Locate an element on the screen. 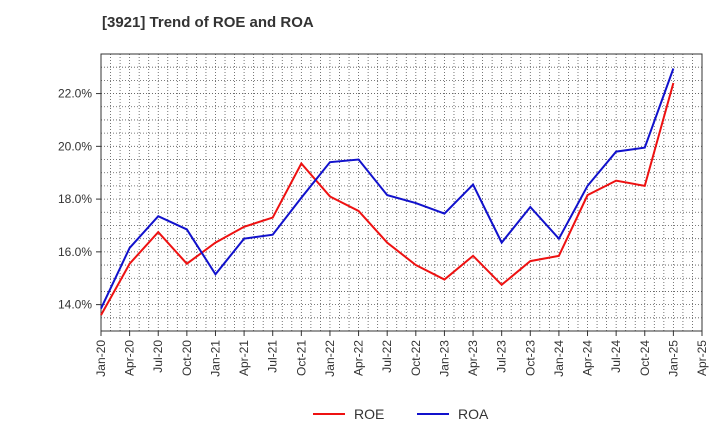  x-tick-label: Jul-21 is located at coordinates (273, 356).